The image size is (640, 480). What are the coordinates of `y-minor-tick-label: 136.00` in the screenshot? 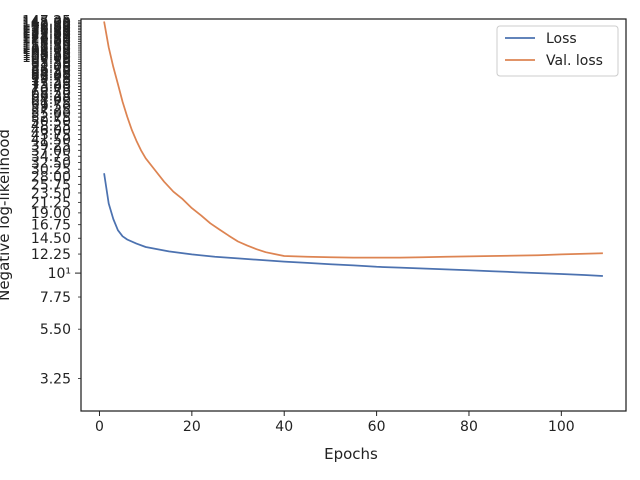 It's located at (46, 29).